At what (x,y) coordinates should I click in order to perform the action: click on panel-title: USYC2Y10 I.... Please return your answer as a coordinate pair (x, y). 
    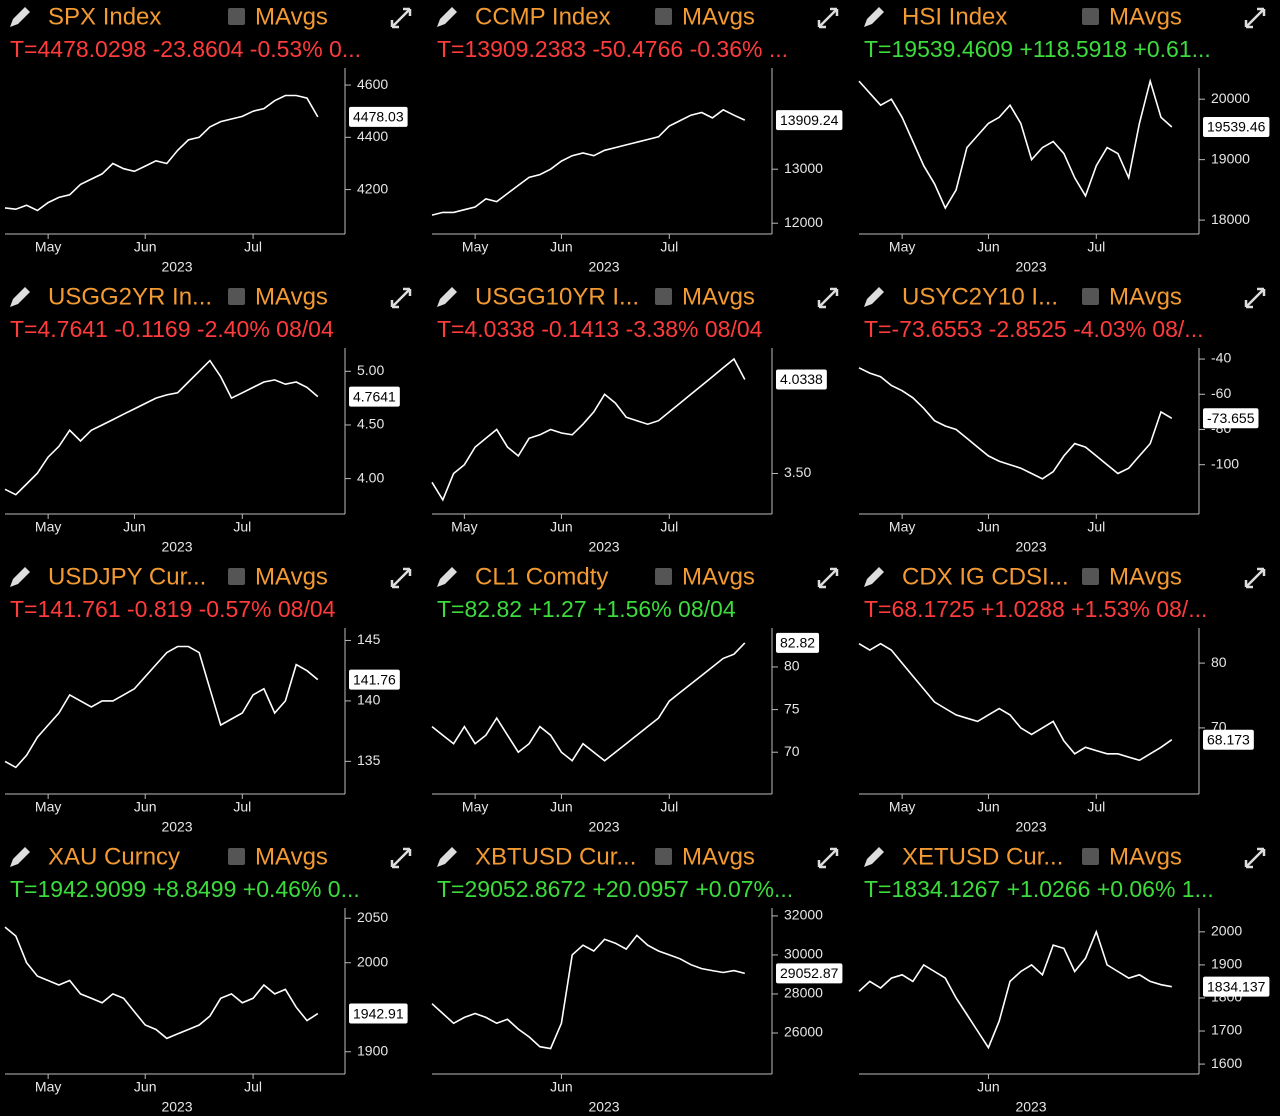
    Looking at the image, I should click on (980, 296).